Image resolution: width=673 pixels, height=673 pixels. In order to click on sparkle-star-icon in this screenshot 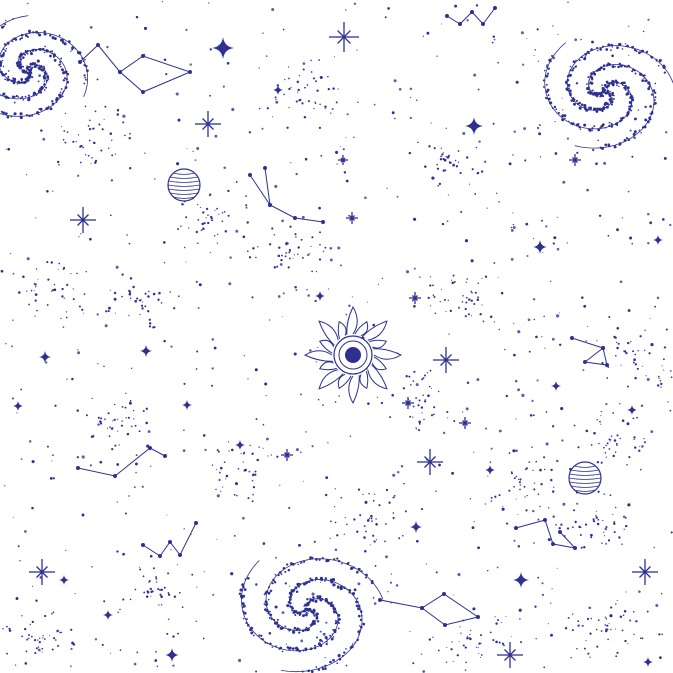, I will do `click(575, 160)`.